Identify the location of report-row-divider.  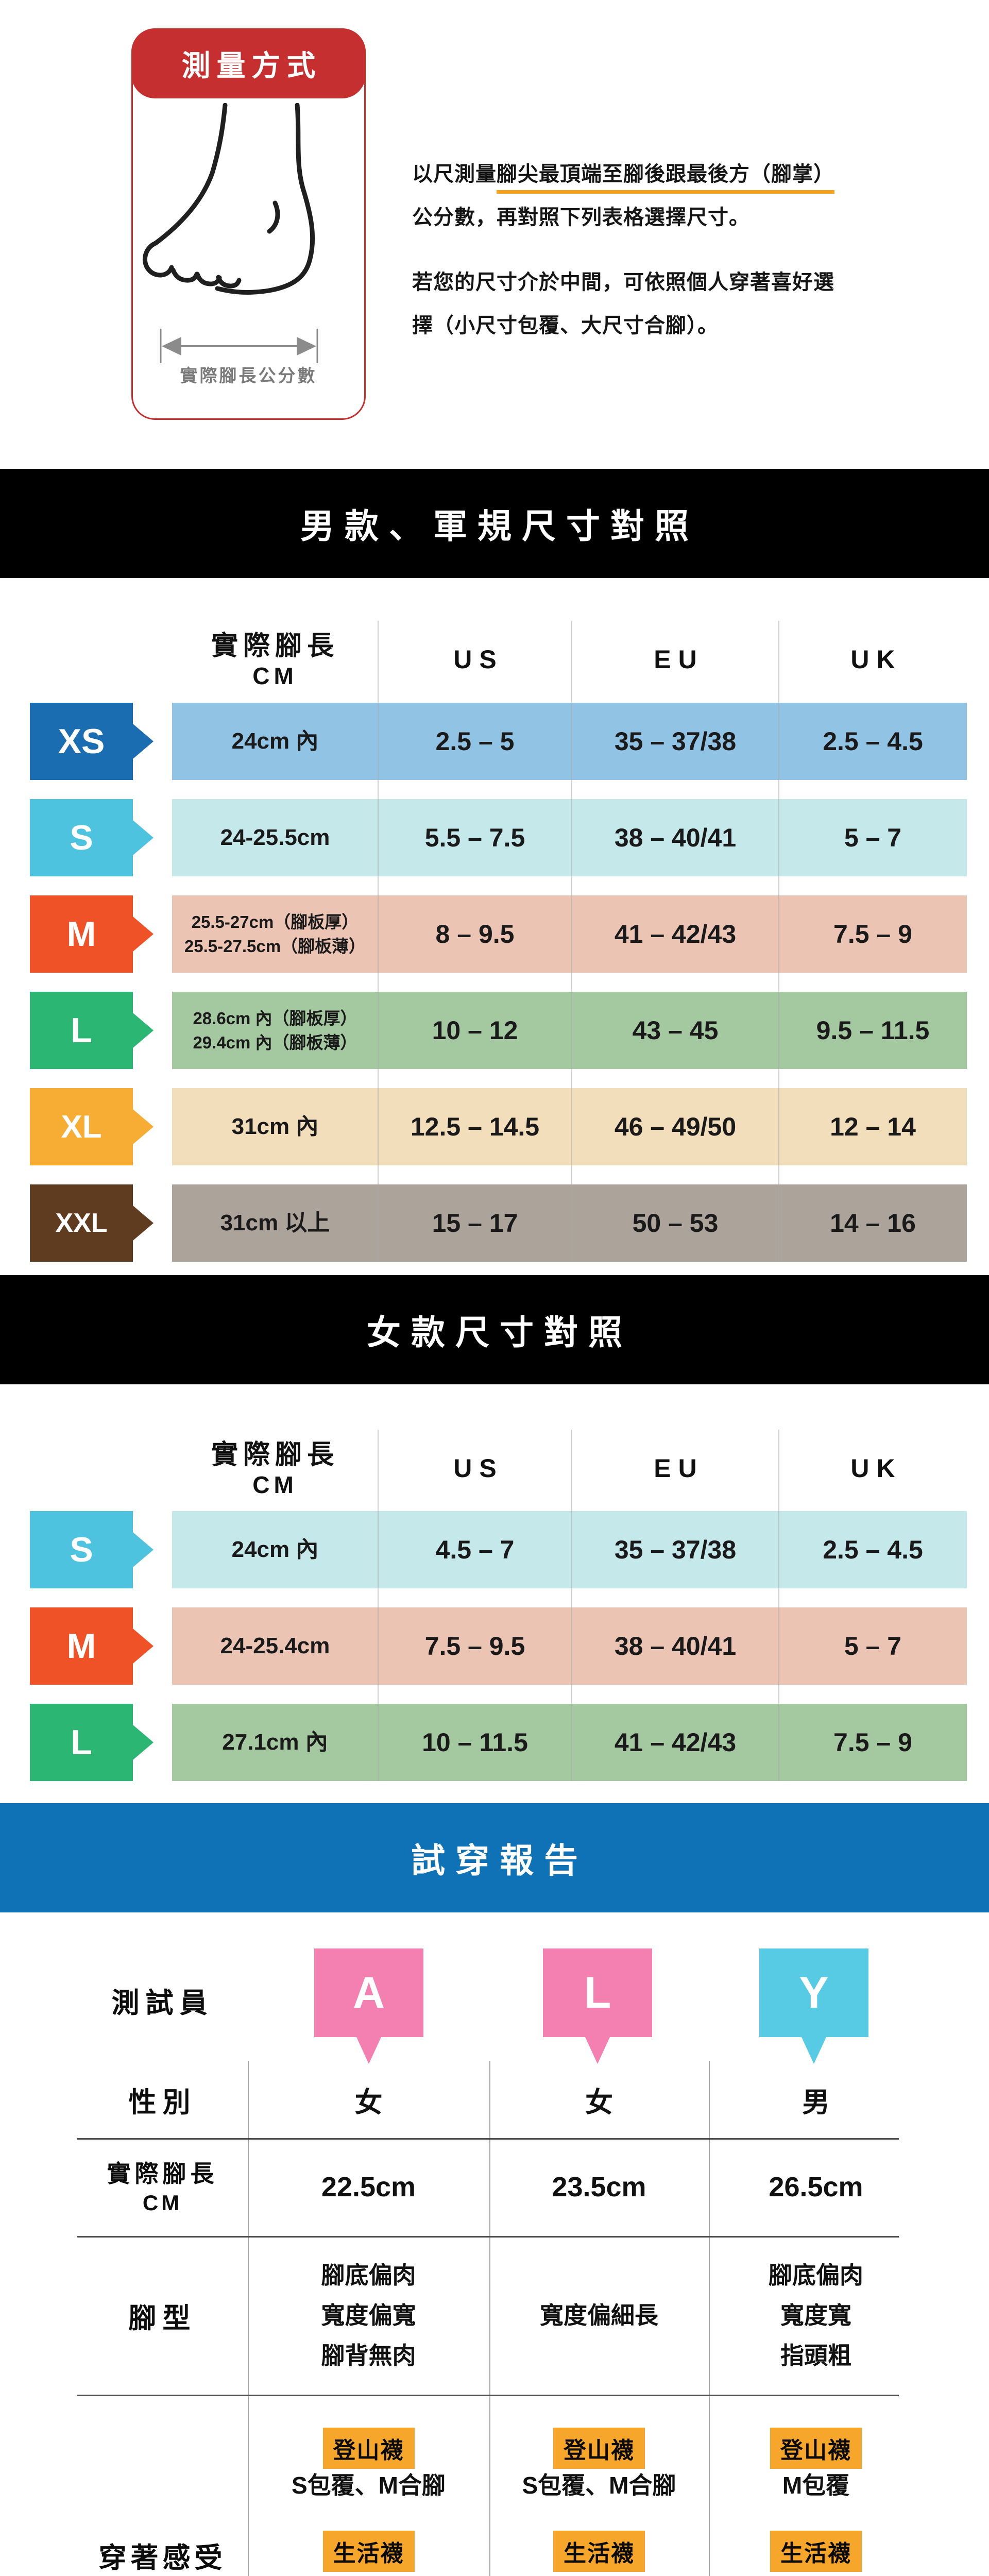
(488, 2237).